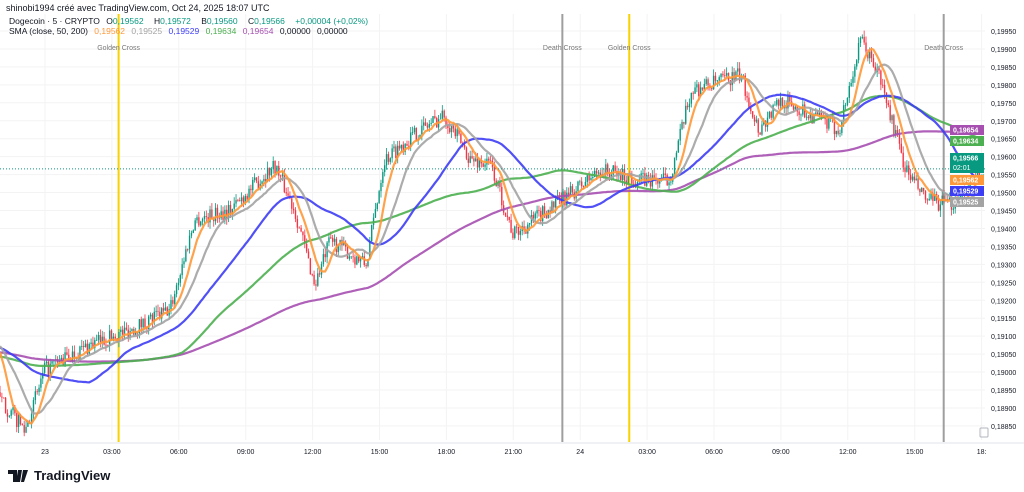  I want to click on price-tick-label: 0,18850, so click(1003, 427).